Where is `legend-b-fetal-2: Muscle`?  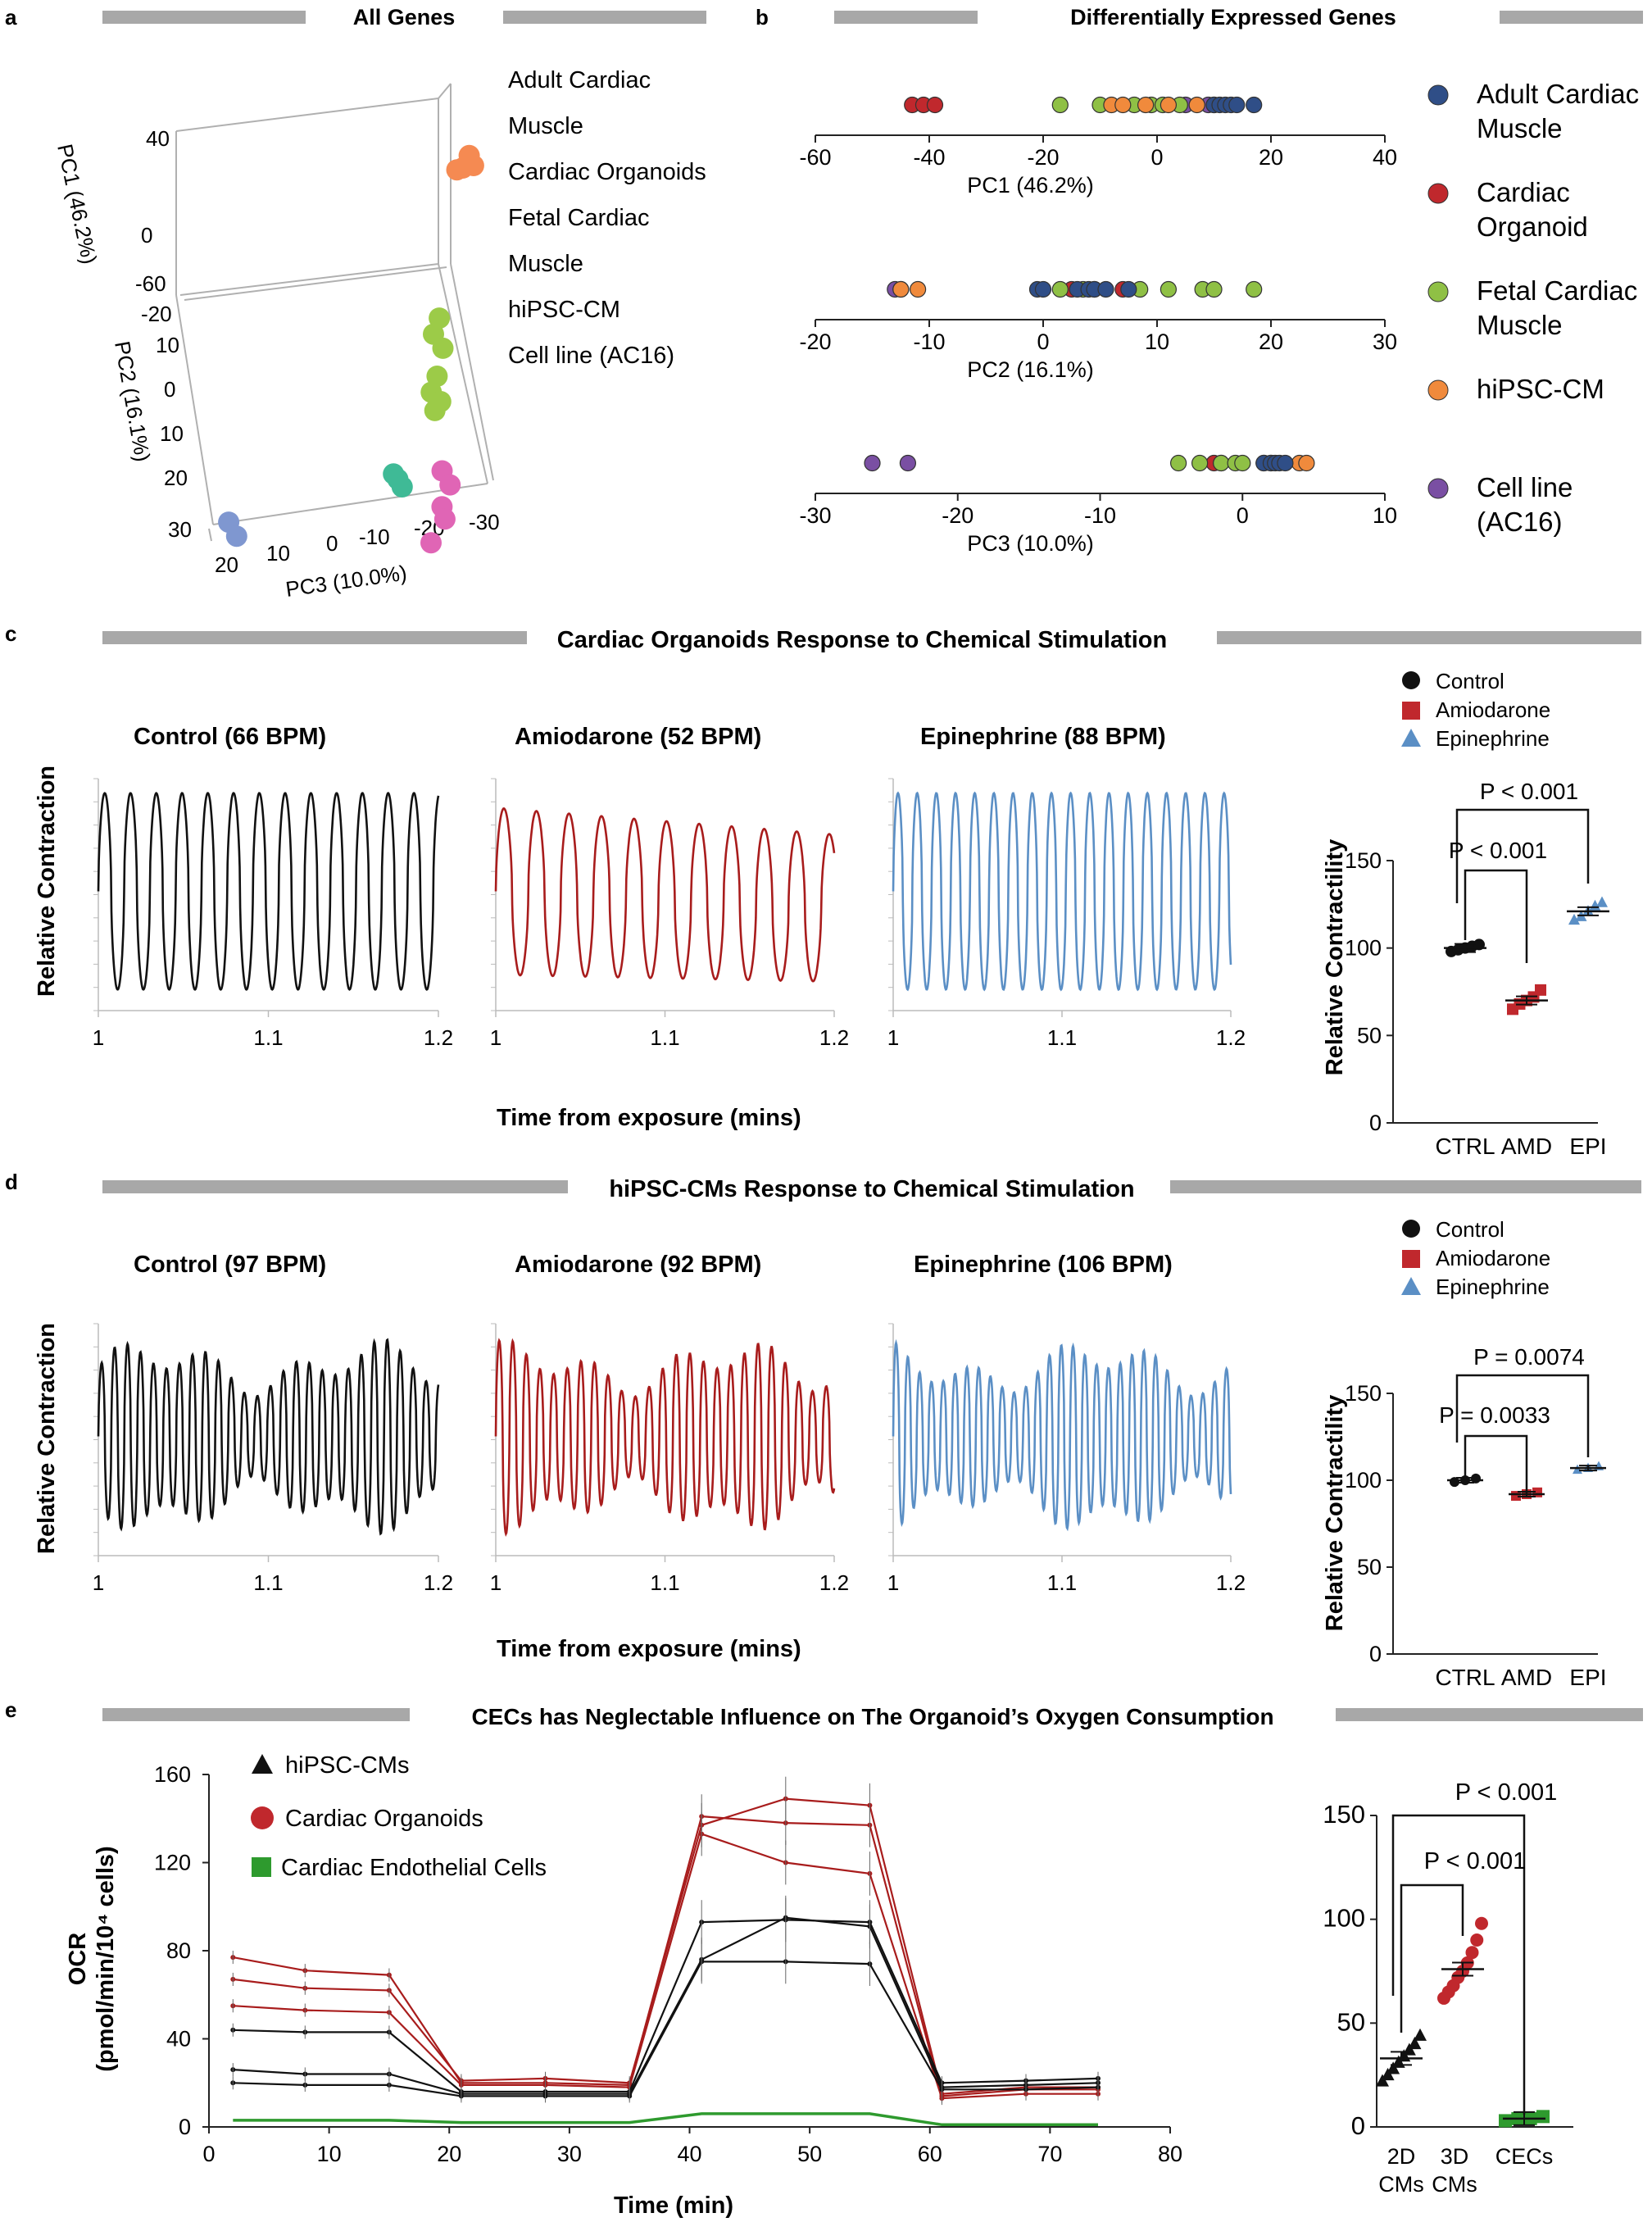
legend-b-fetal-2: Muscle is located at coordinates (1520, 325).